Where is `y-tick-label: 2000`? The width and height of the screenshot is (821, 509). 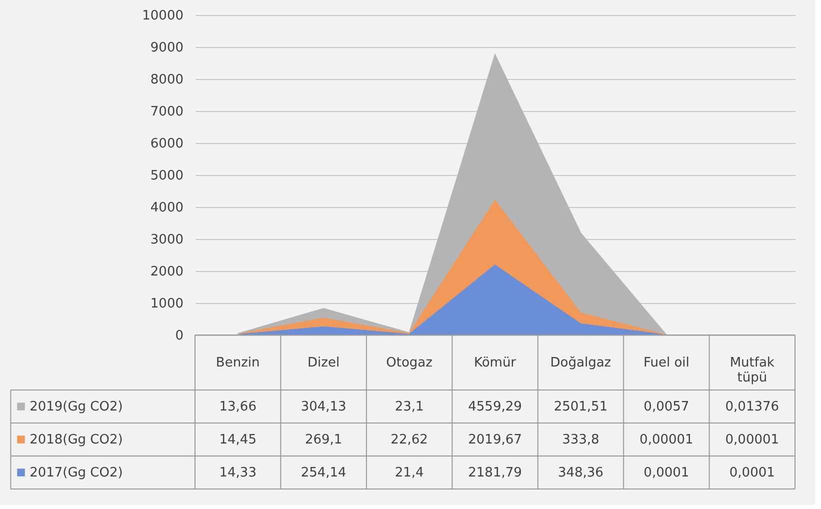 y-tick-label: 2000 is located at coordinates (167, 272).